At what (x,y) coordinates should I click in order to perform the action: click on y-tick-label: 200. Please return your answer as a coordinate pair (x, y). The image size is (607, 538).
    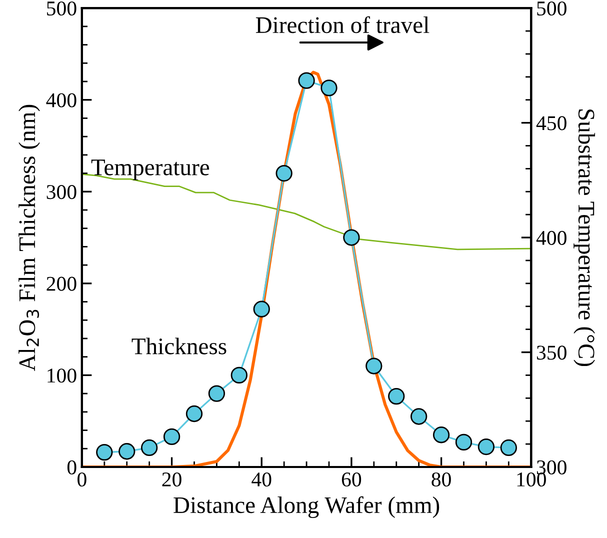
    Looking at the image, I should click on (61, 283).